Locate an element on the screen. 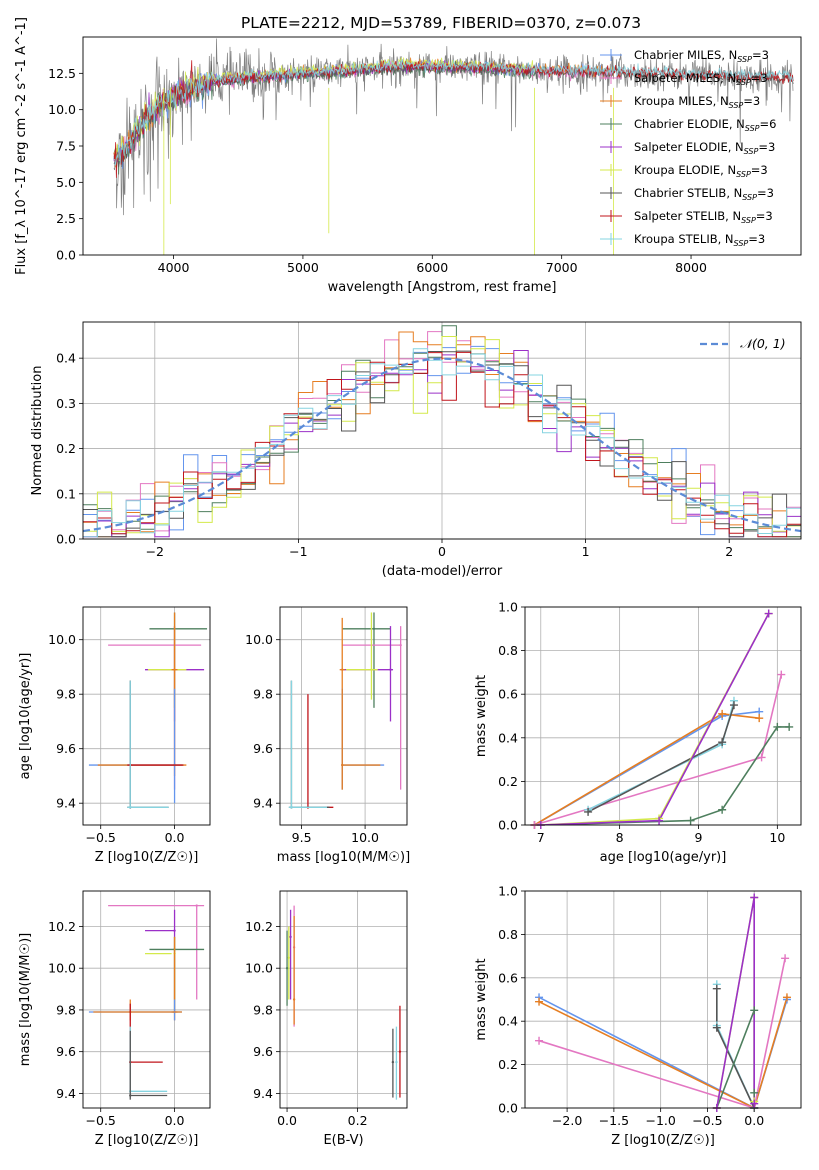  x-axis-label: Z [log10(Z/Z☉)] is located at coordinates (147, 857).